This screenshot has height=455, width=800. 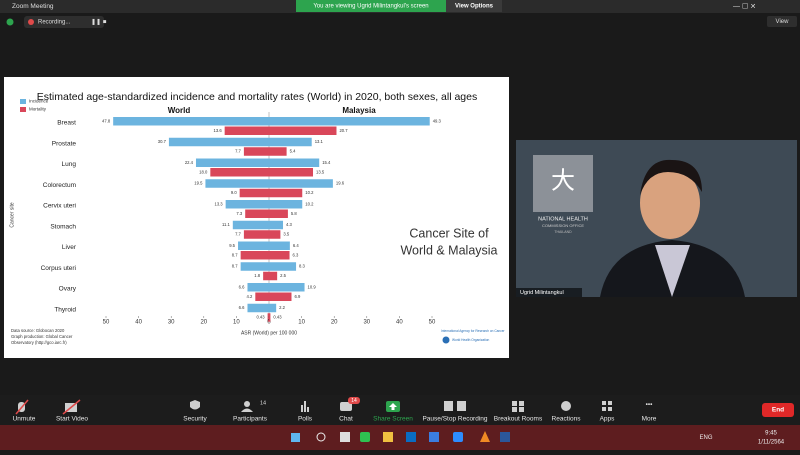 What do you see at coordinates (22, 407) in the screenshot?
I see `mute-slash` at bounding box center [22, 407].